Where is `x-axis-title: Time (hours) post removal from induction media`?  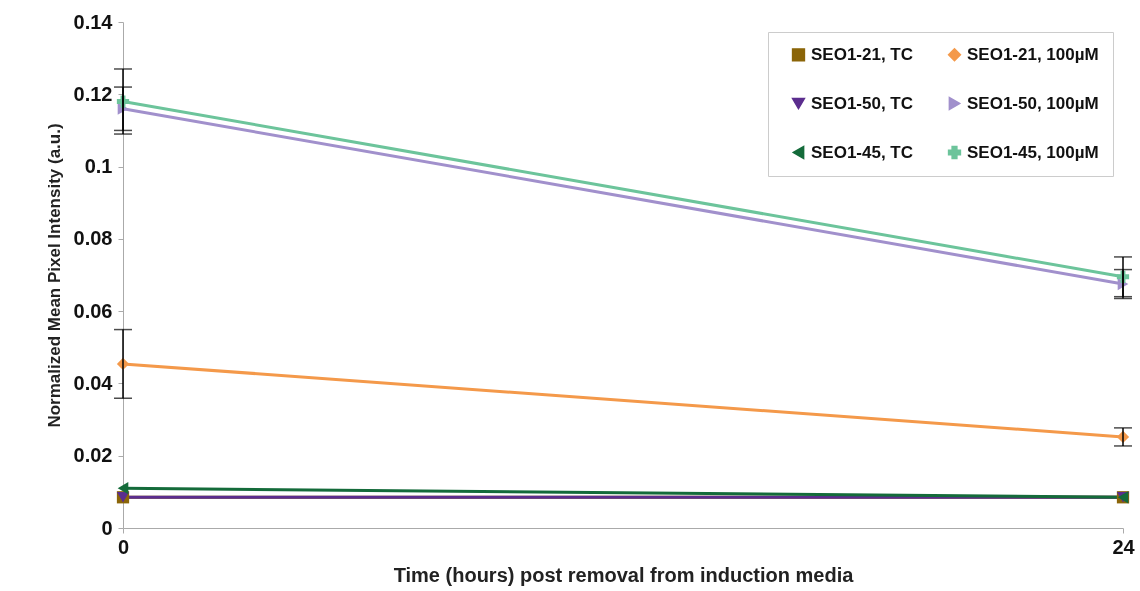 x-axis-title: Time (hours) post removal from induction media is located at coordinates (624, 574).